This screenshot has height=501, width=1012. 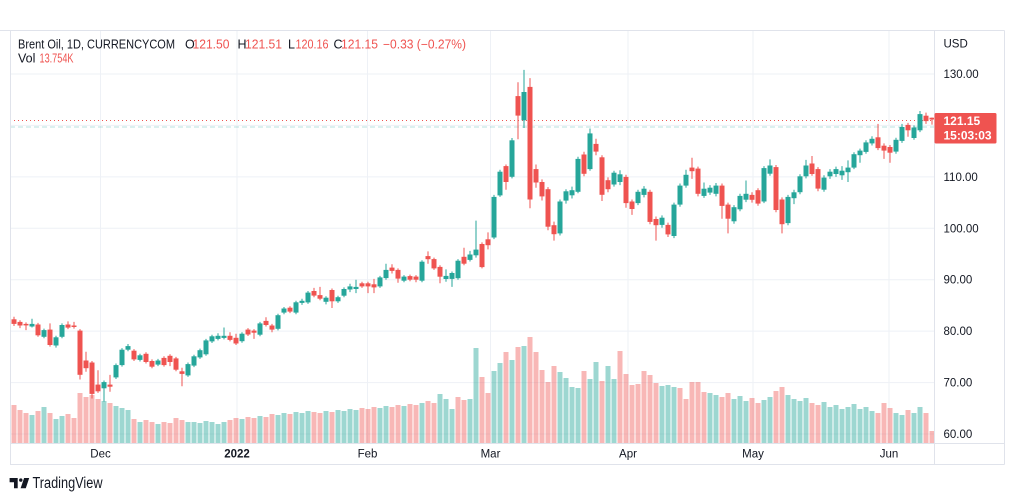 What do you see at coordinates (961, 229) in the screenshot?
I see `svg-text: 100.00` at bounding box center [961, 229].